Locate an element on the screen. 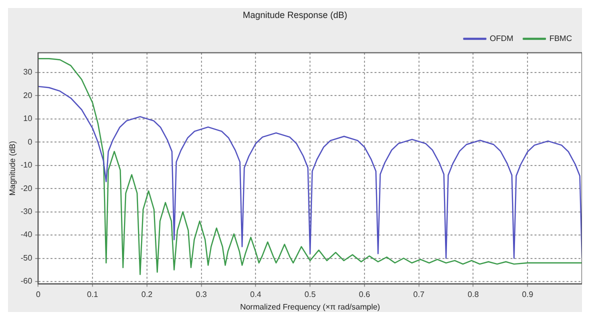  y-tick-label: 20 is located at coordinates (28, 95).